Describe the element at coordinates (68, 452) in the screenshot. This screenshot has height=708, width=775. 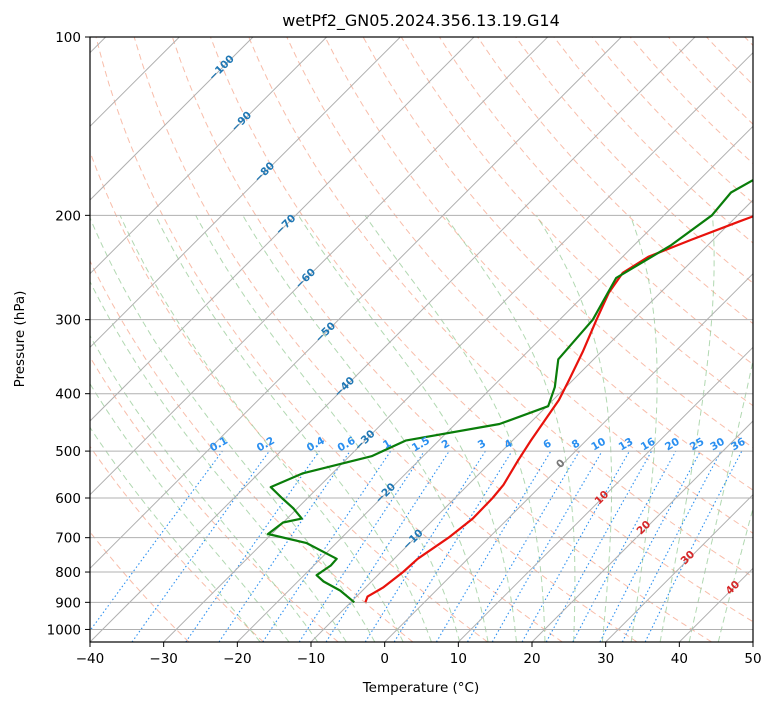
I see `y-tick-label: 500` at that location.